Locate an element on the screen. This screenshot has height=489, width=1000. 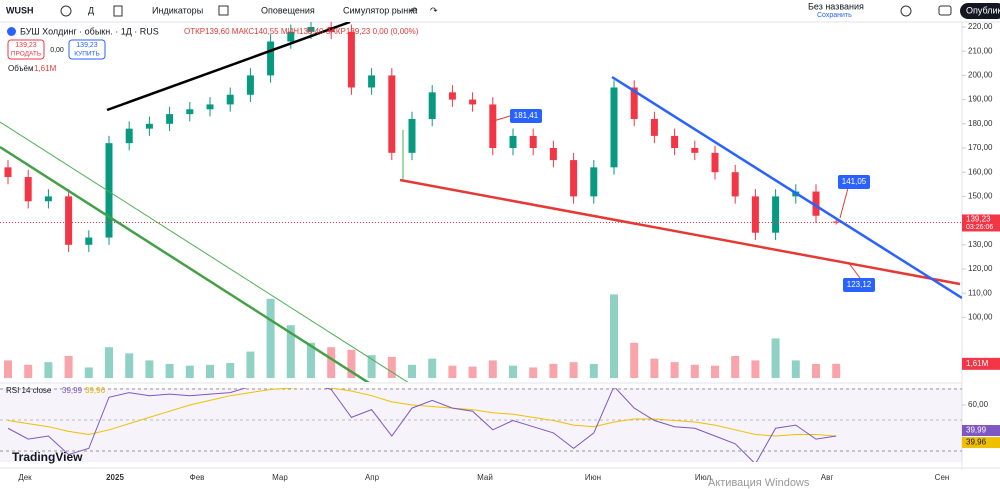
redo: ↷ is located at coordinates (434, 10).